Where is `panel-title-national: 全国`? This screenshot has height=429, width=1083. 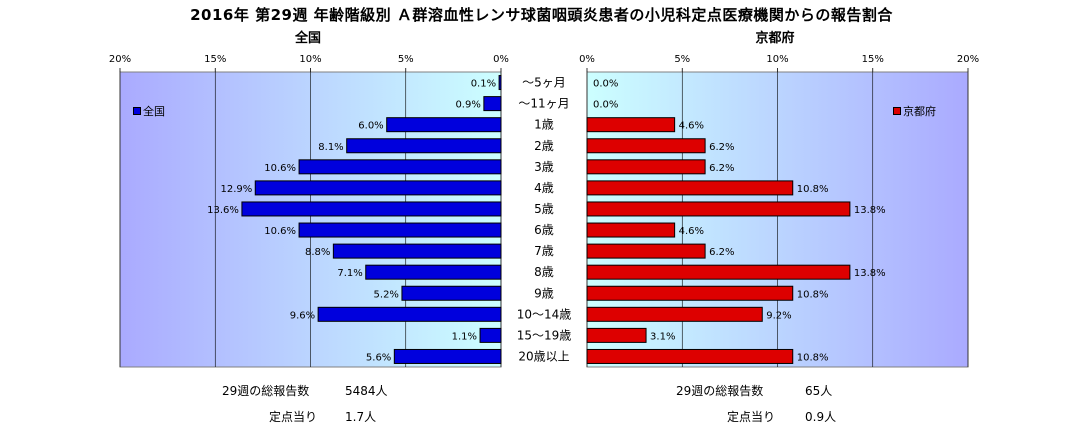 panel-title-national: 全国 is located at coordinates (307, 38).